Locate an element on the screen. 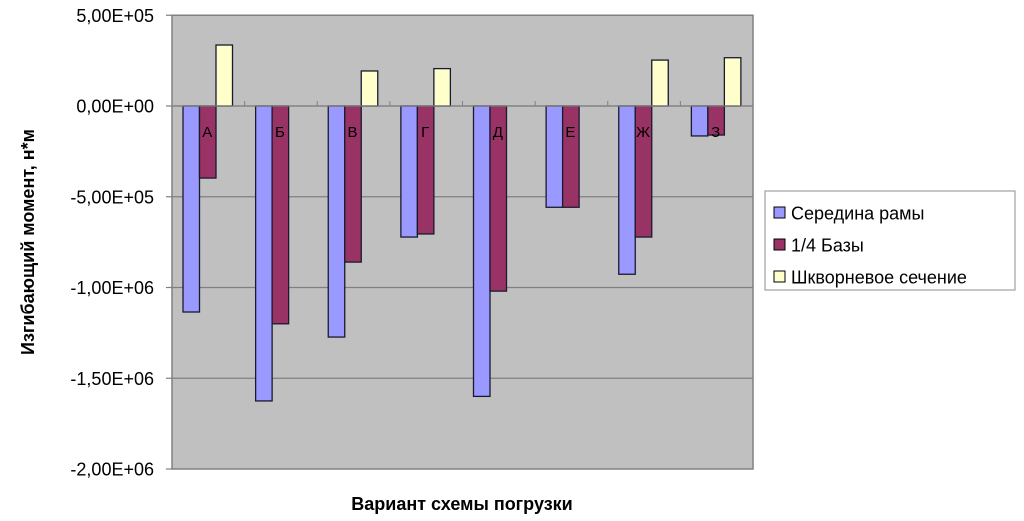 The image size is (1024, 521). legend: Середина рамы 1/4 Базы Шкворневое сечение is located at coordinates (890, 240).